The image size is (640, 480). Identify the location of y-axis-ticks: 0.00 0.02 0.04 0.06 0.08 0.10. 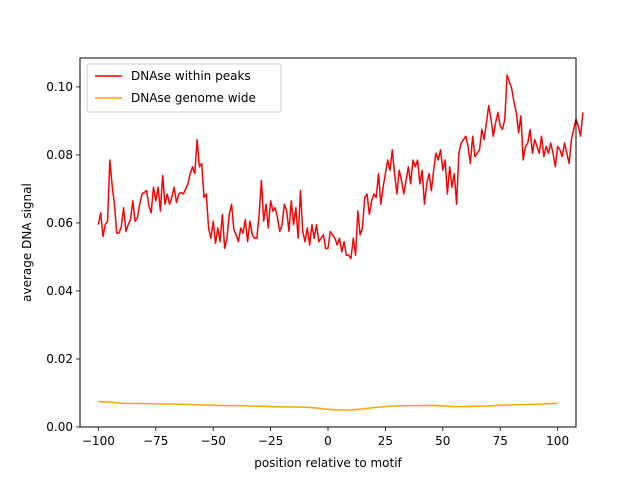
(63, 257).